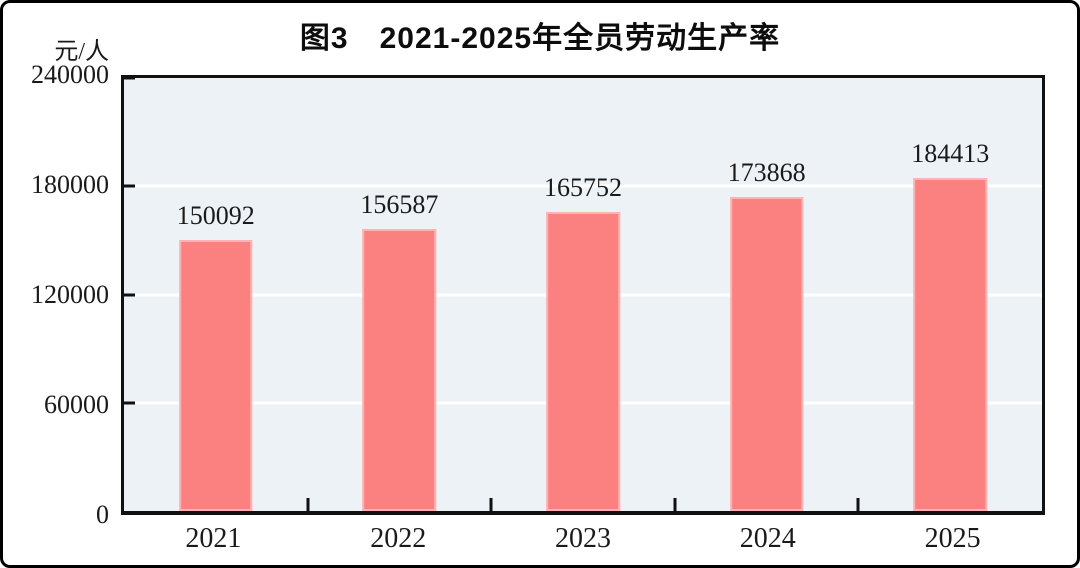 The image size is (1080, 568). I want to click on bar-value-label: 156587, so click(399, 204).